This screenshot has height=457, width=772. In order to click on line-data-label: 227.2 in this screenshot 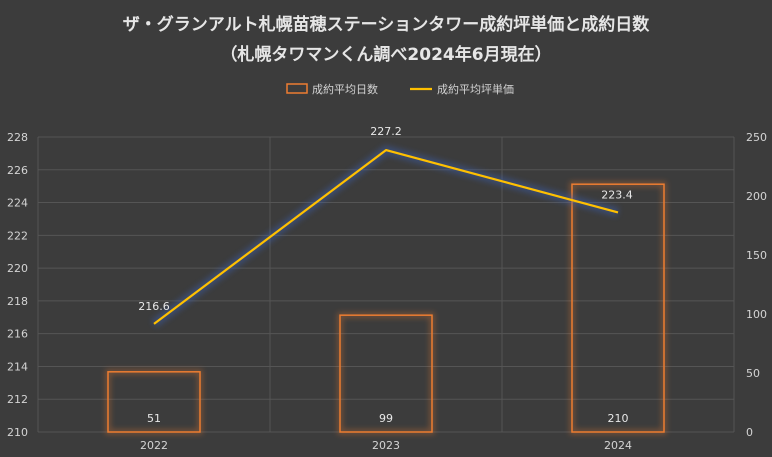, I will do `click(386, 131)`.